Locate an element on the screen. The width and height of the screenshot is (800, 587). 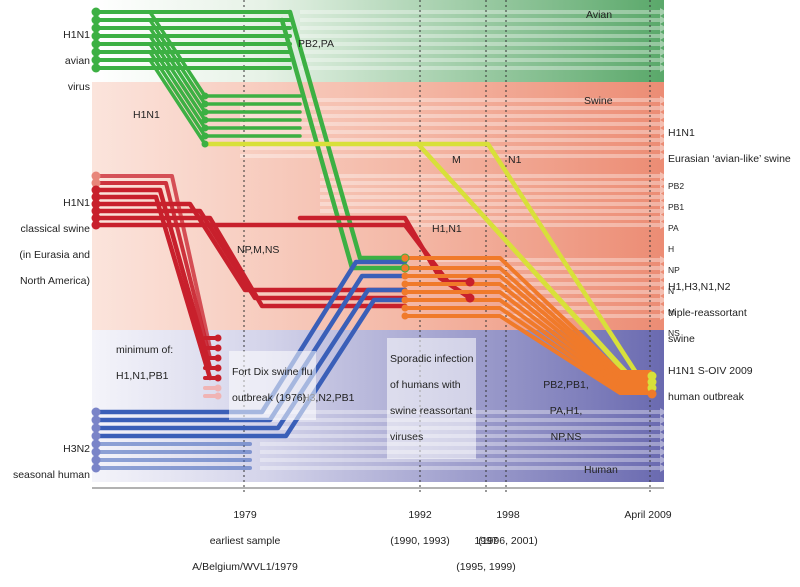
timeline-2009: April 2009 is located at coordinates (648, 515).